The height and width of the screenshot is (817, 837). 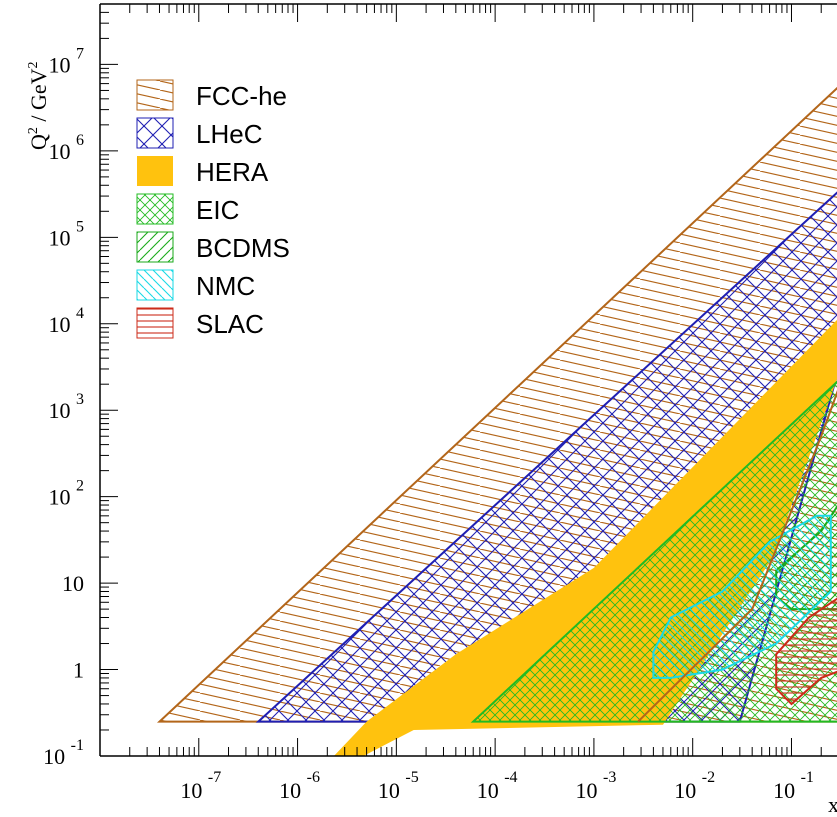 I want to click on x-tick-label: 10 -1, so click(x=793, y=786).